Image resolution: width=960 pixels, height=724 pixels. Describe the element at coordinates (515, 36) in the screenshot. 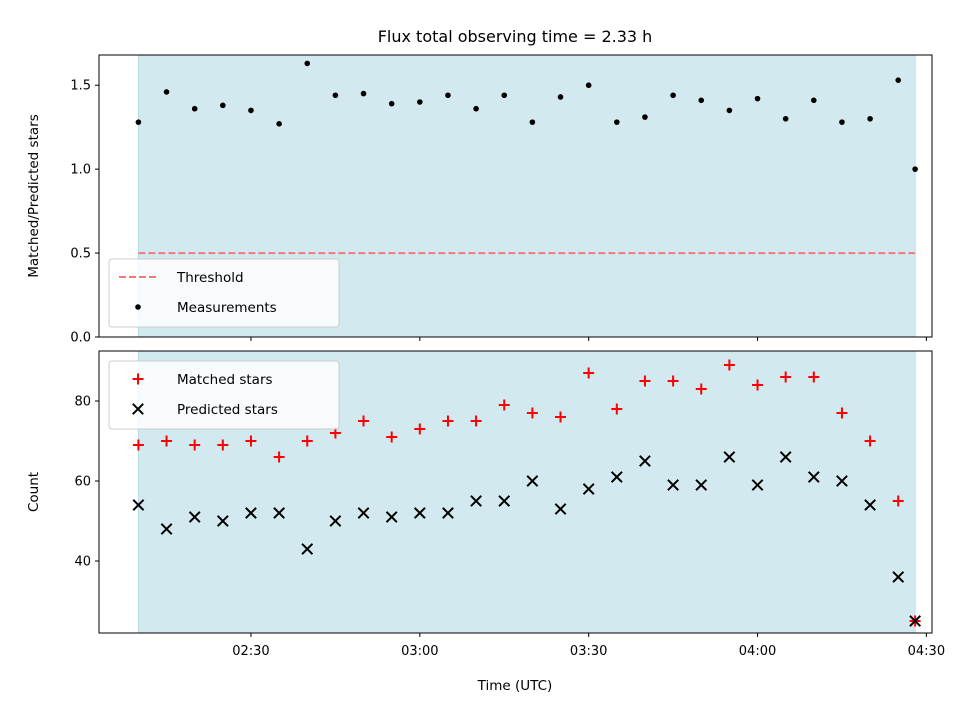

I see `chart-title: Flux total observing time = 2.33 h` at that location.